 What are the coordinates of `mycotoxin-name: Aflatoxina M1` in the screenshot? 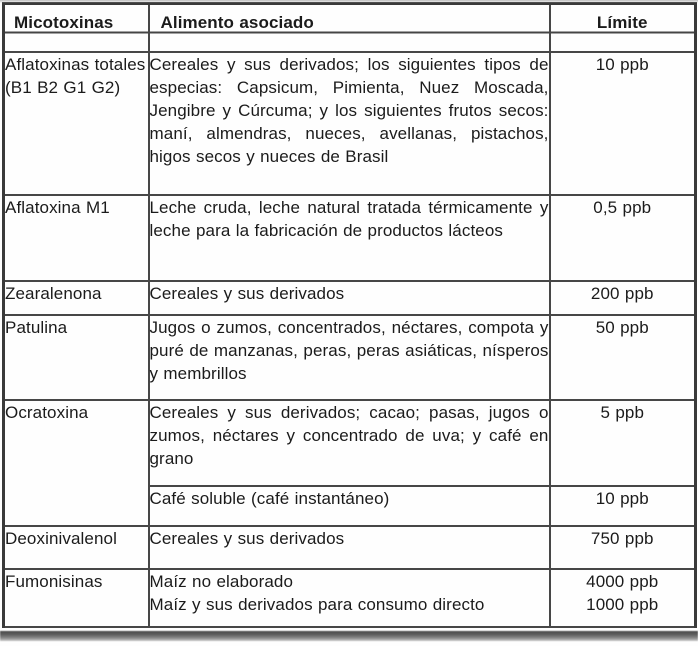 It's located at (76, 238).